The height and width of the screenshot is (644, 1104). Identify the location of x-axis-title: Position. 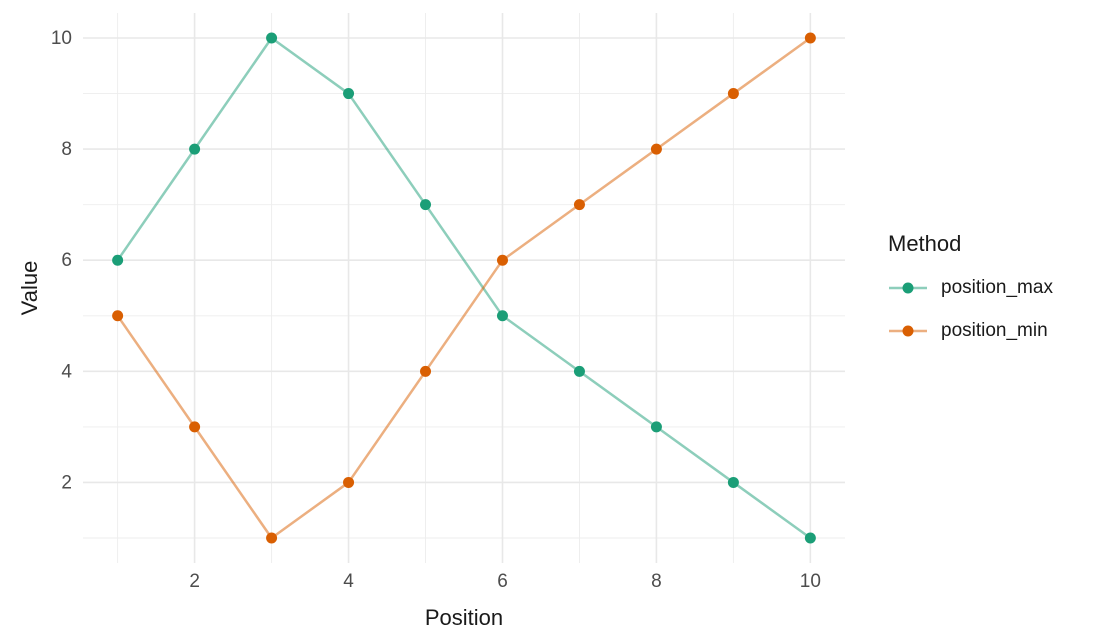
(464, 617).